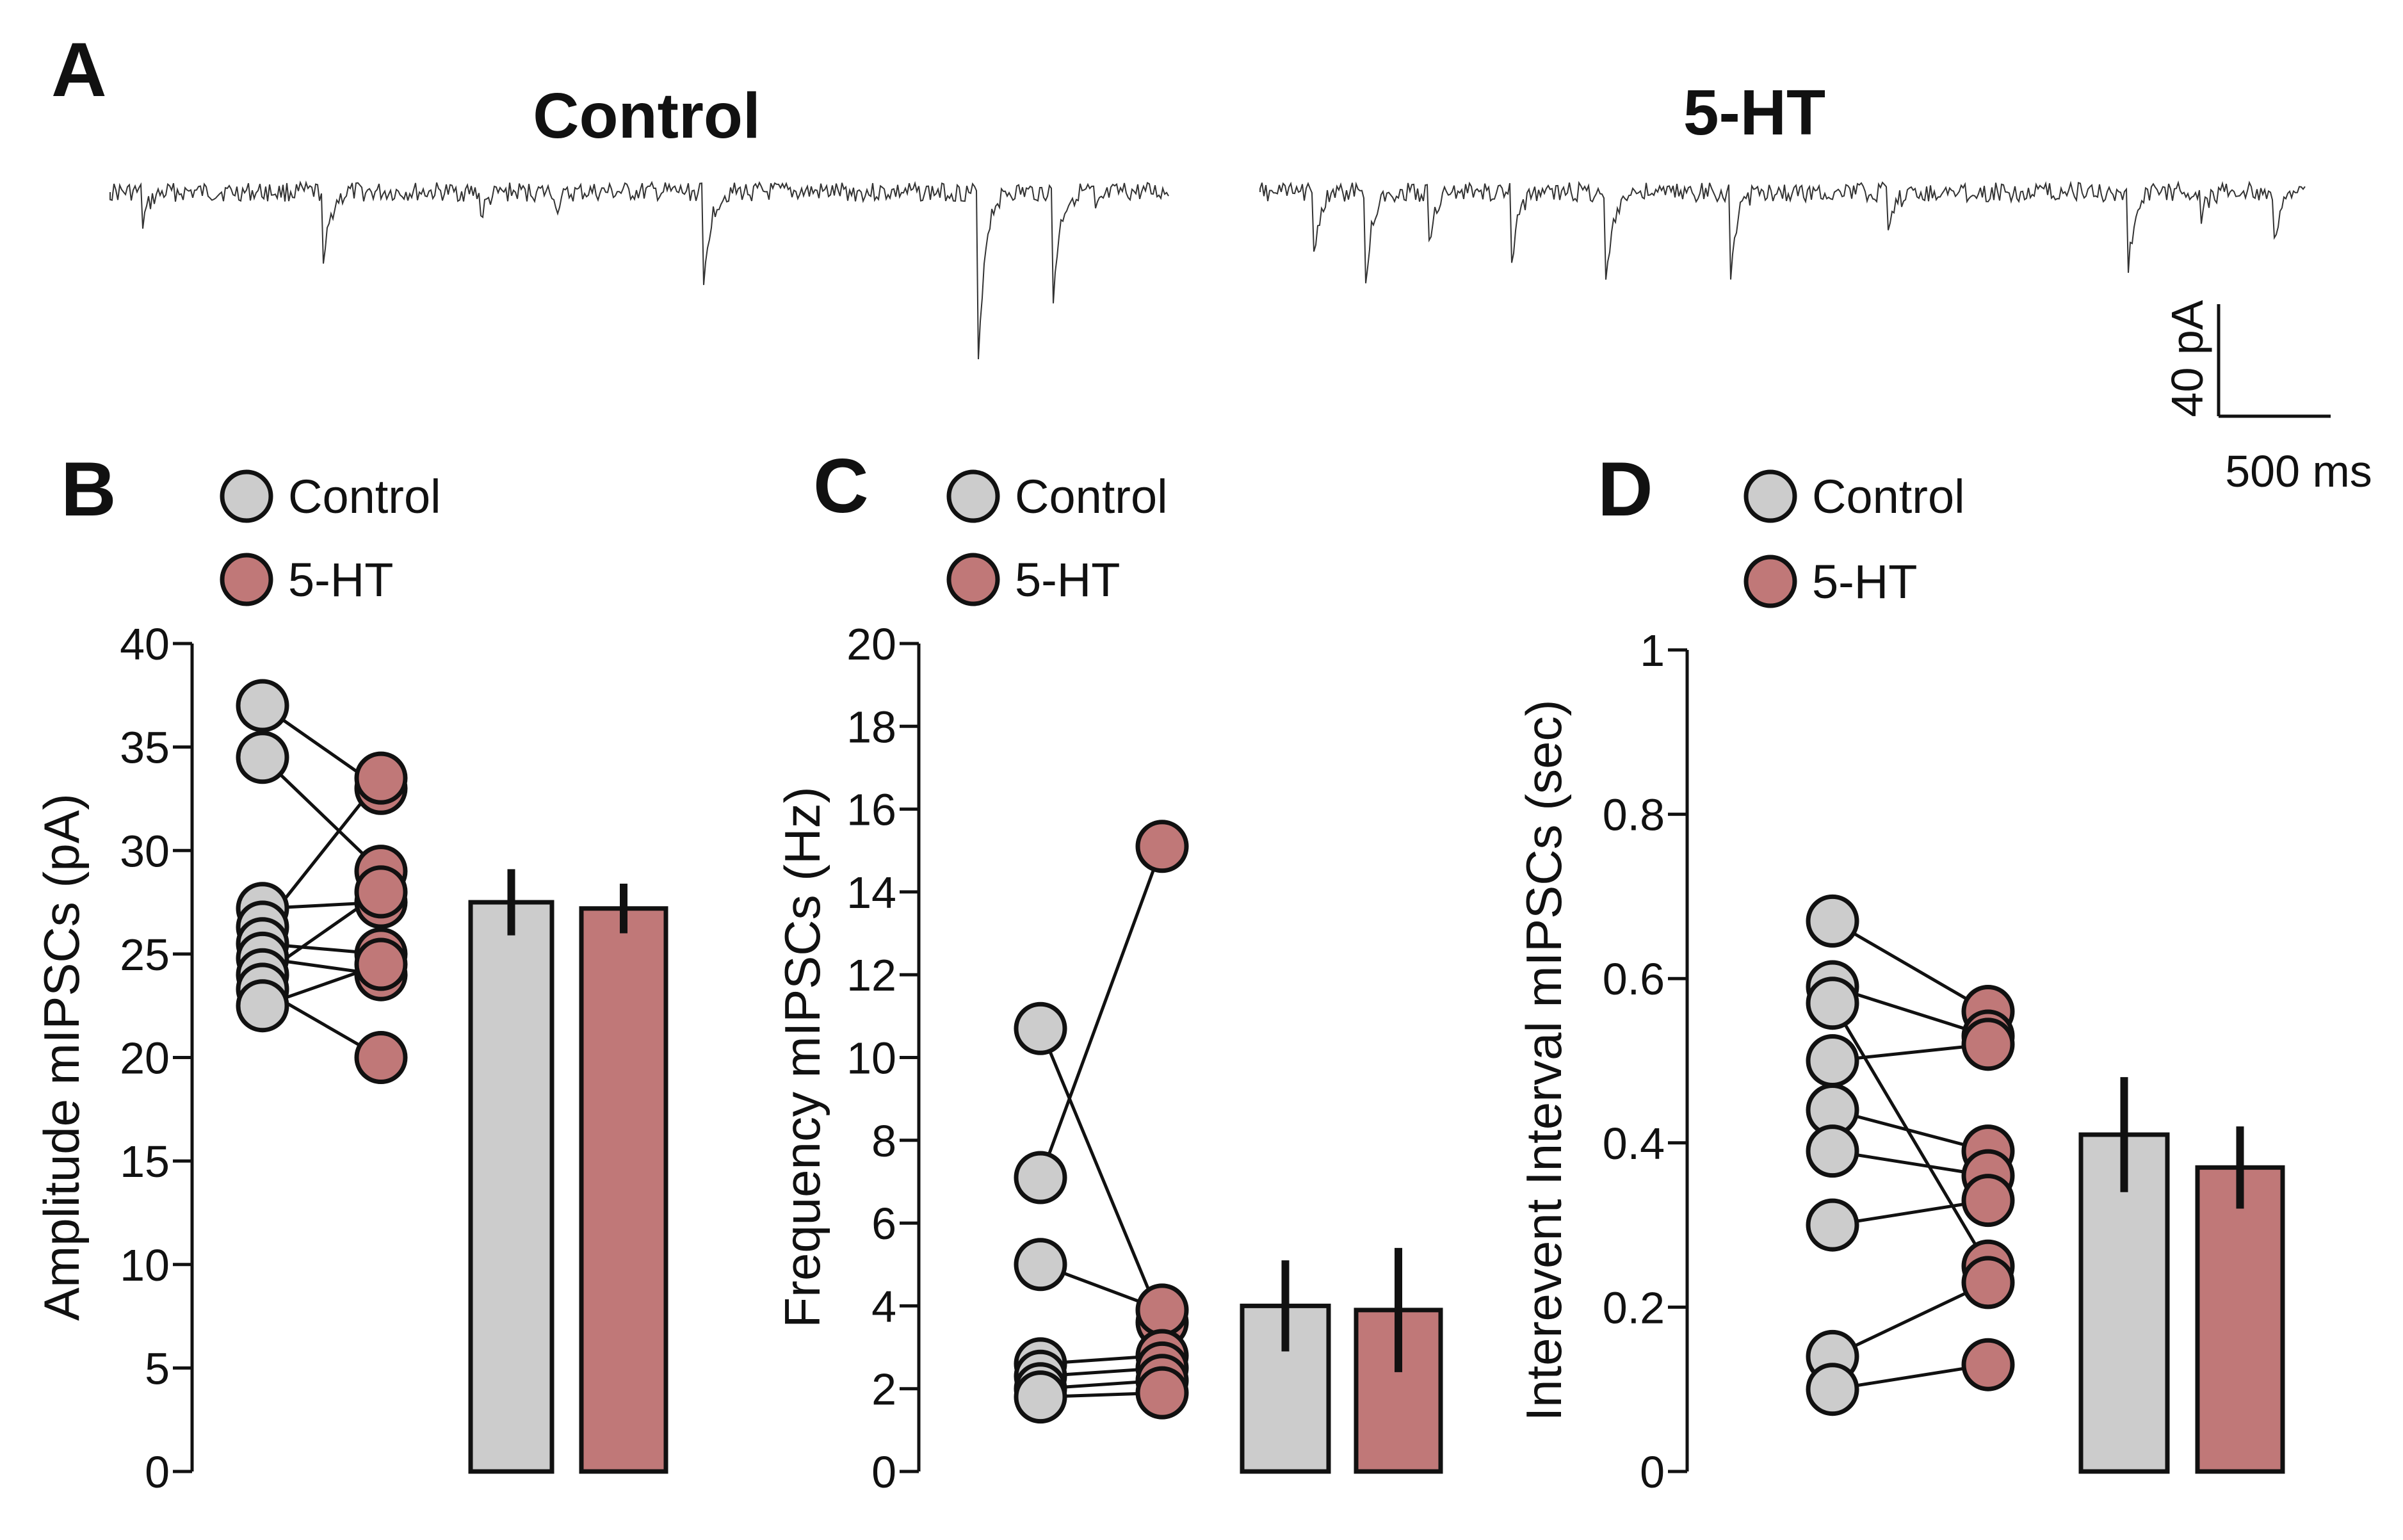 The image size is (2403, 1540). I want to click on y-tick-label: 8, so click(883, 1141).